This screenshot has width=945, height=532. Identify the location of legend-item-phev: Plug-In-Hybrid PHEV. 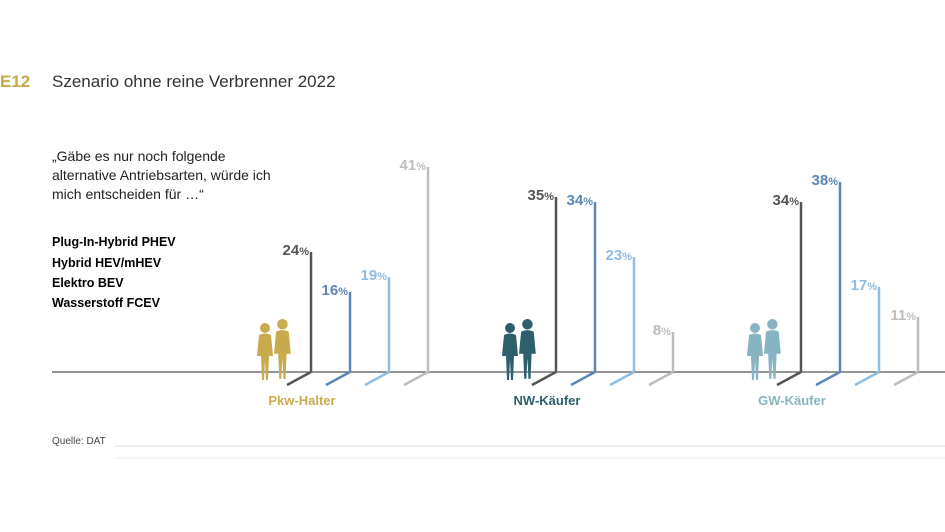
(114, 242).